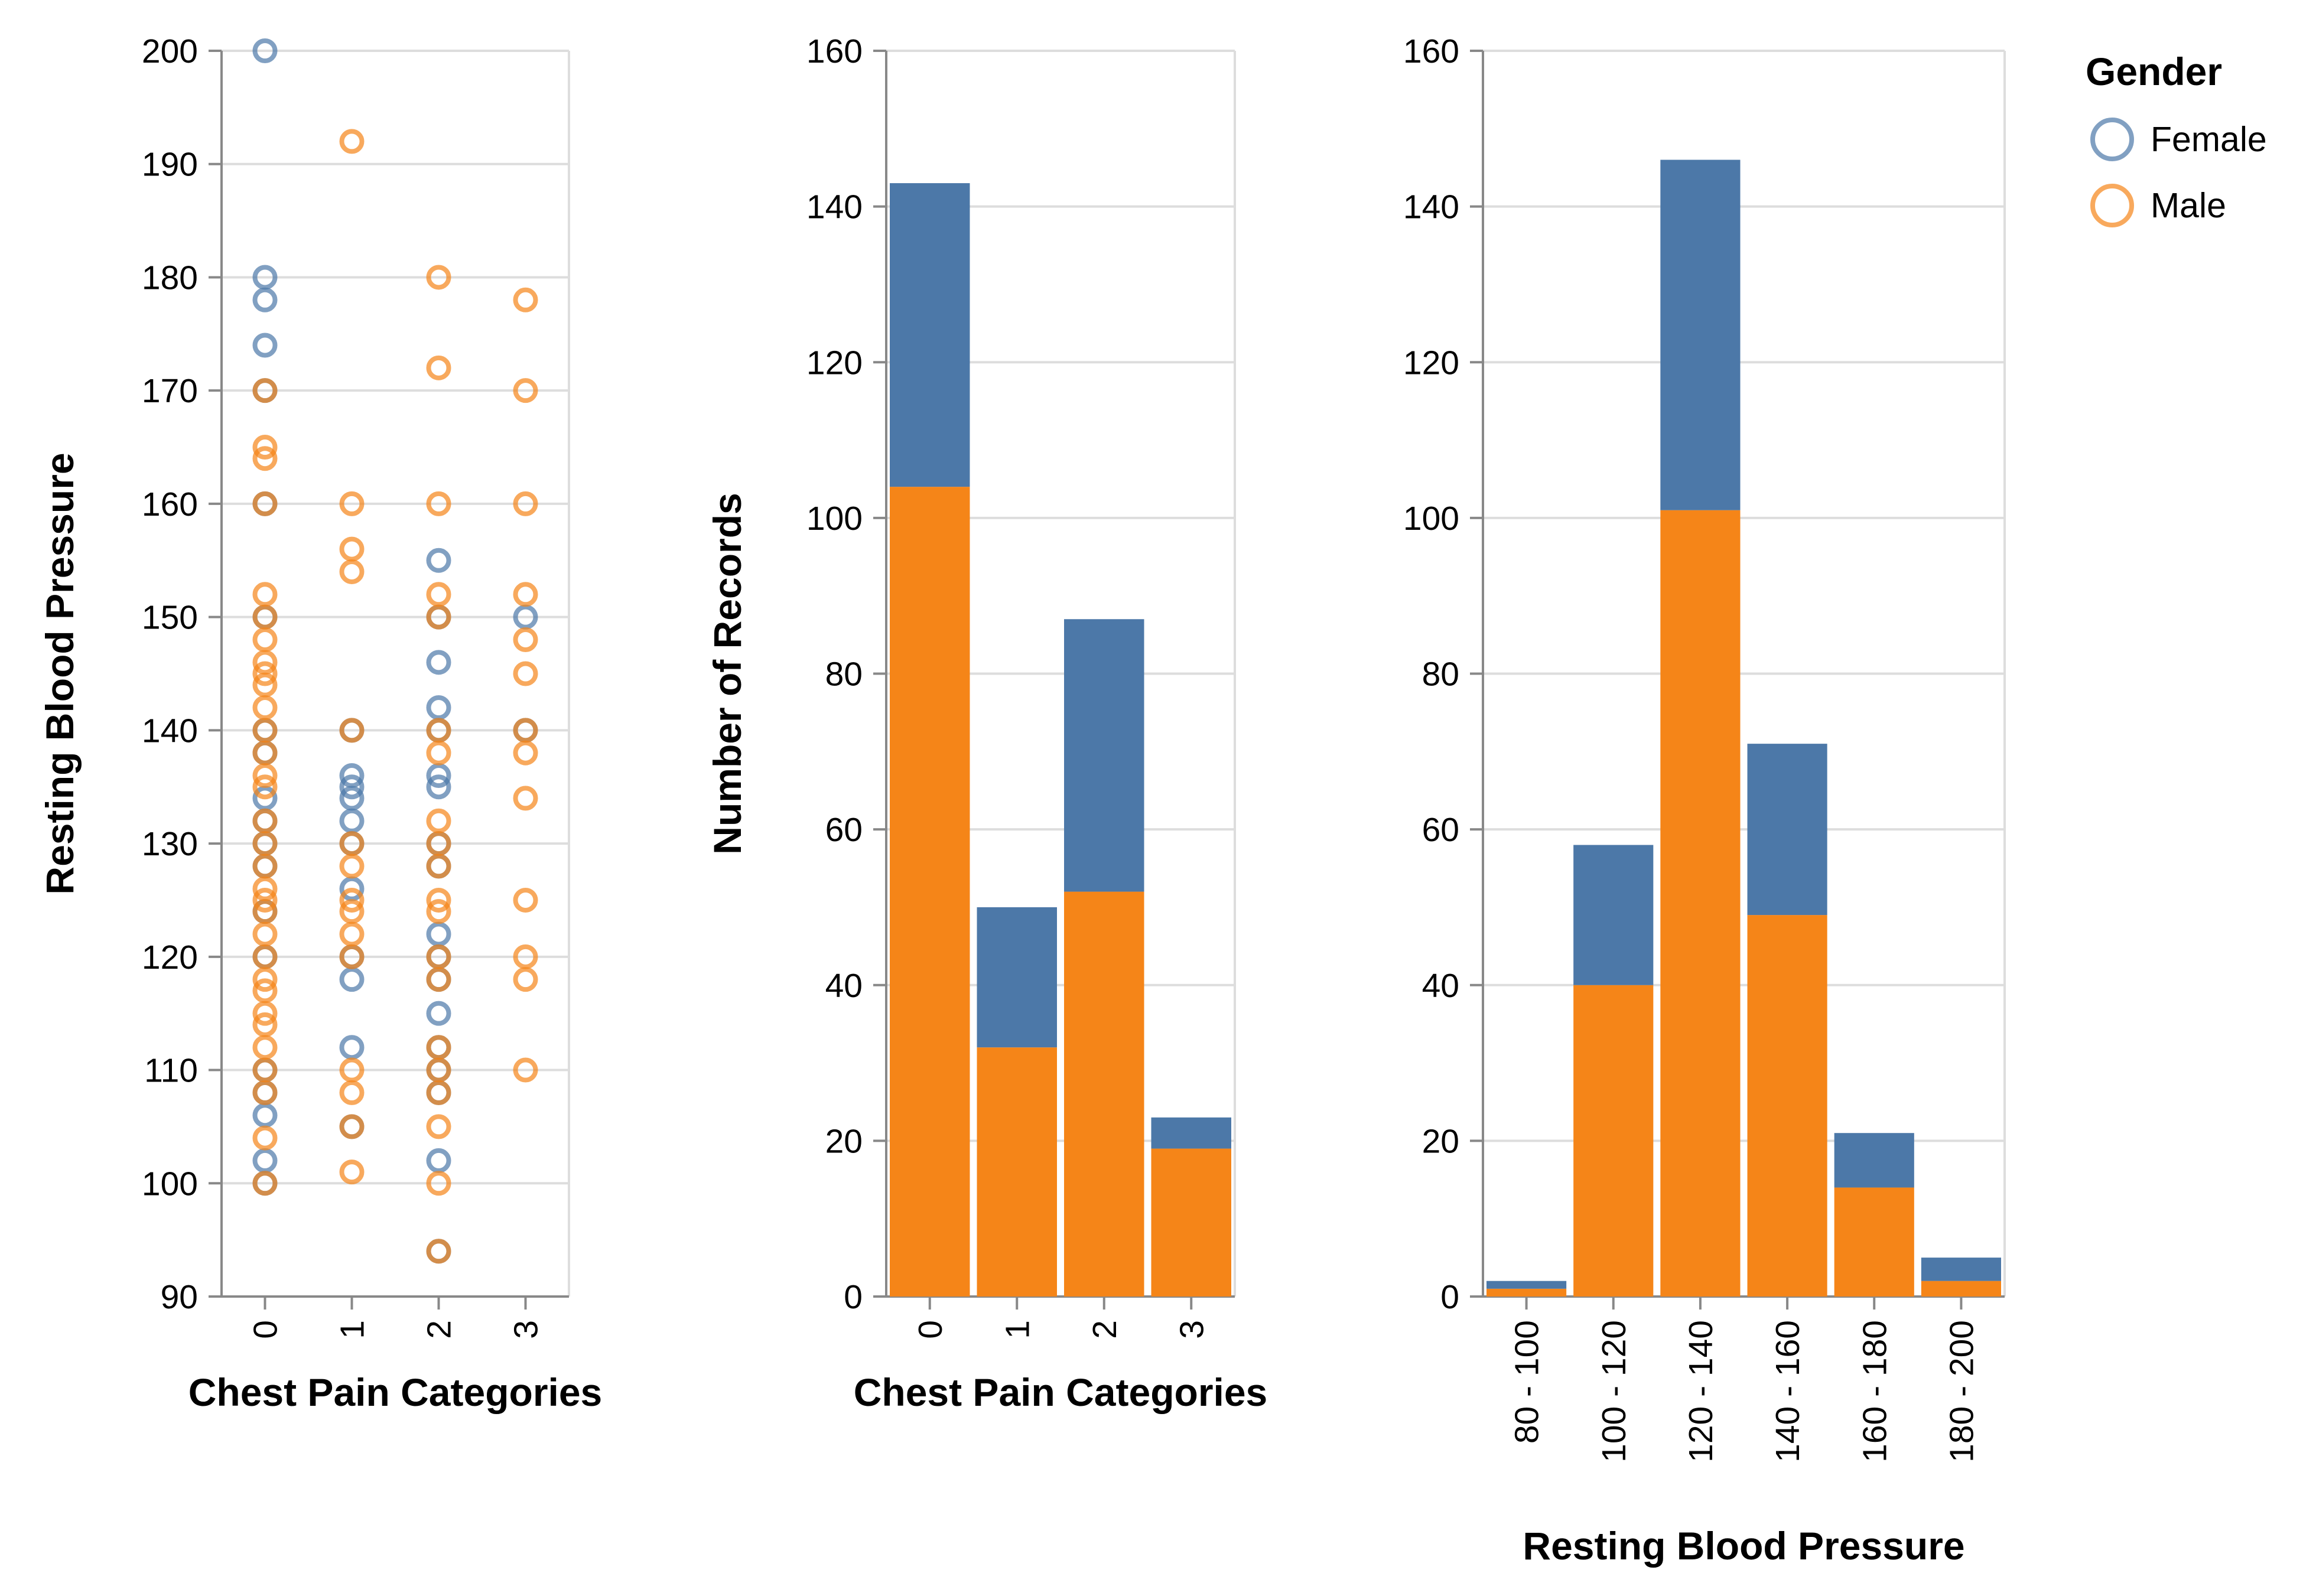 This screenshot has height=1596, width=2316. What do you see at coordinates (2112, 139) in the screenshot?
I see `legend-symbol-female` at bounding box center [2112, 139].